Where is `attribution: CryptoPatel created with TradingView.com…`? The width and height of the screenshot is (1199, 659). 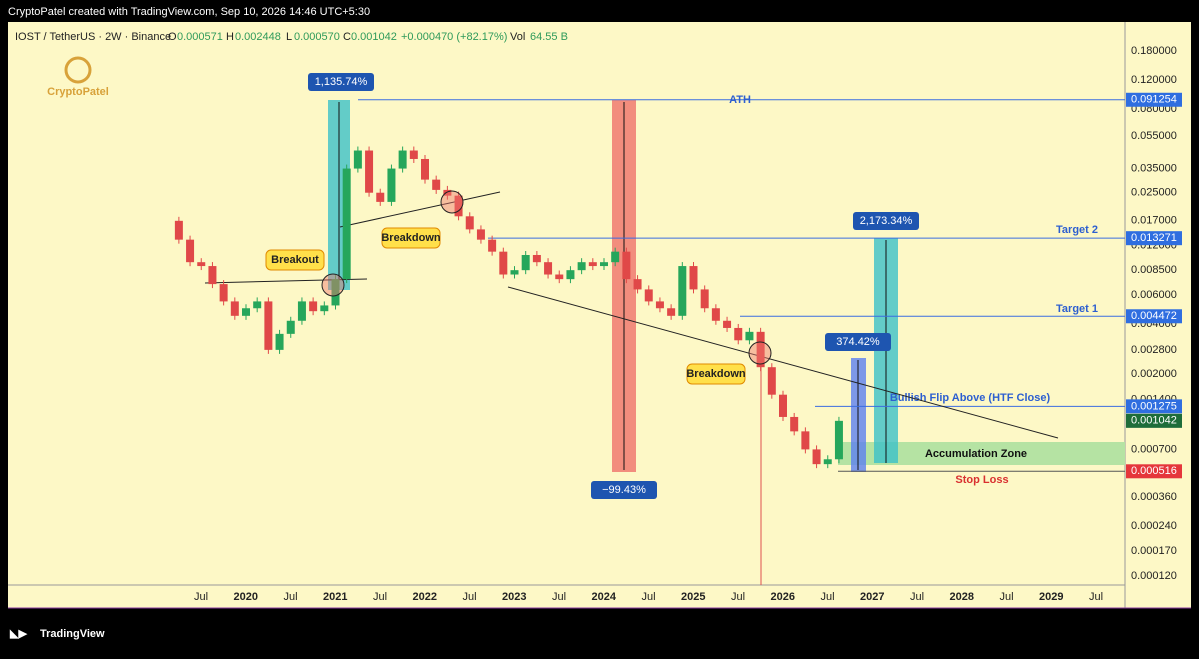
attribution: CryptoPatel created with TradingView.com… is located at coordinates (189, 12).